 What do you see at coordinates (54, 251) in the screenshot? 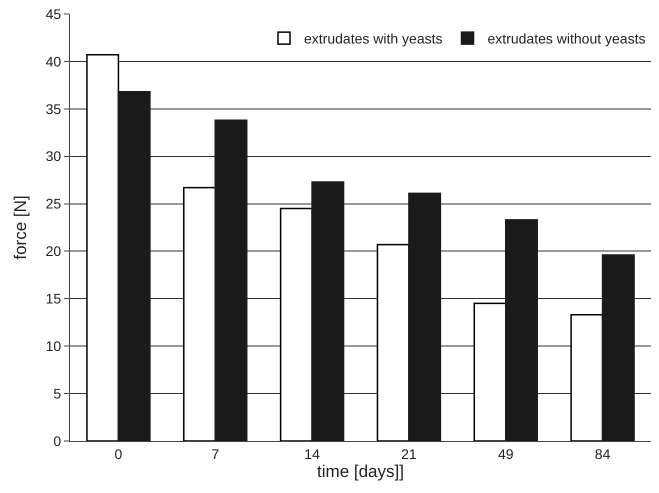
I see `y-tick-label: 20` at bounding box center [54, 251].